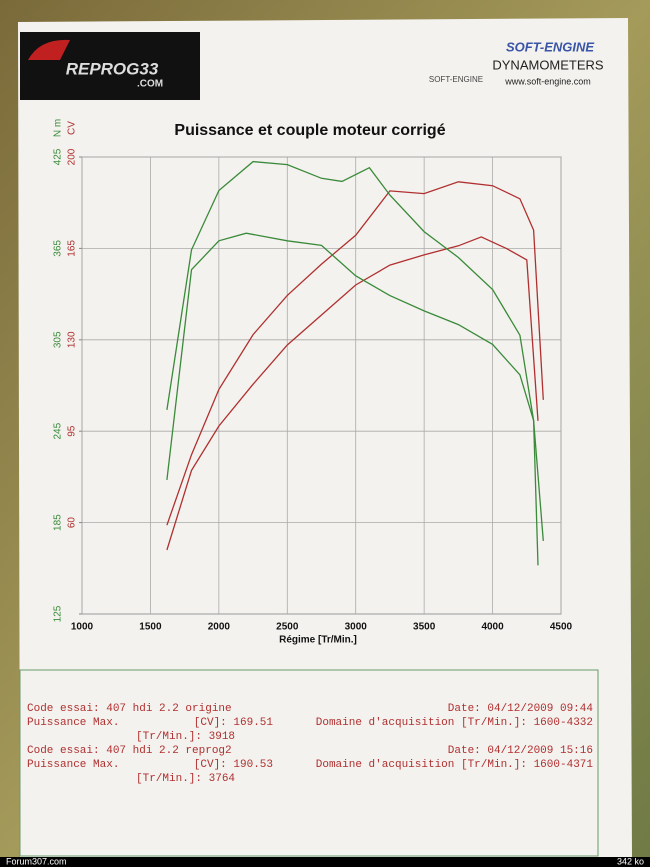 This screenshot has height=867, width=650. What do you see at coordinates (58, 522) in the screenshot?
I see `y2-tick-label: 185` at bounding box center [58, 522].